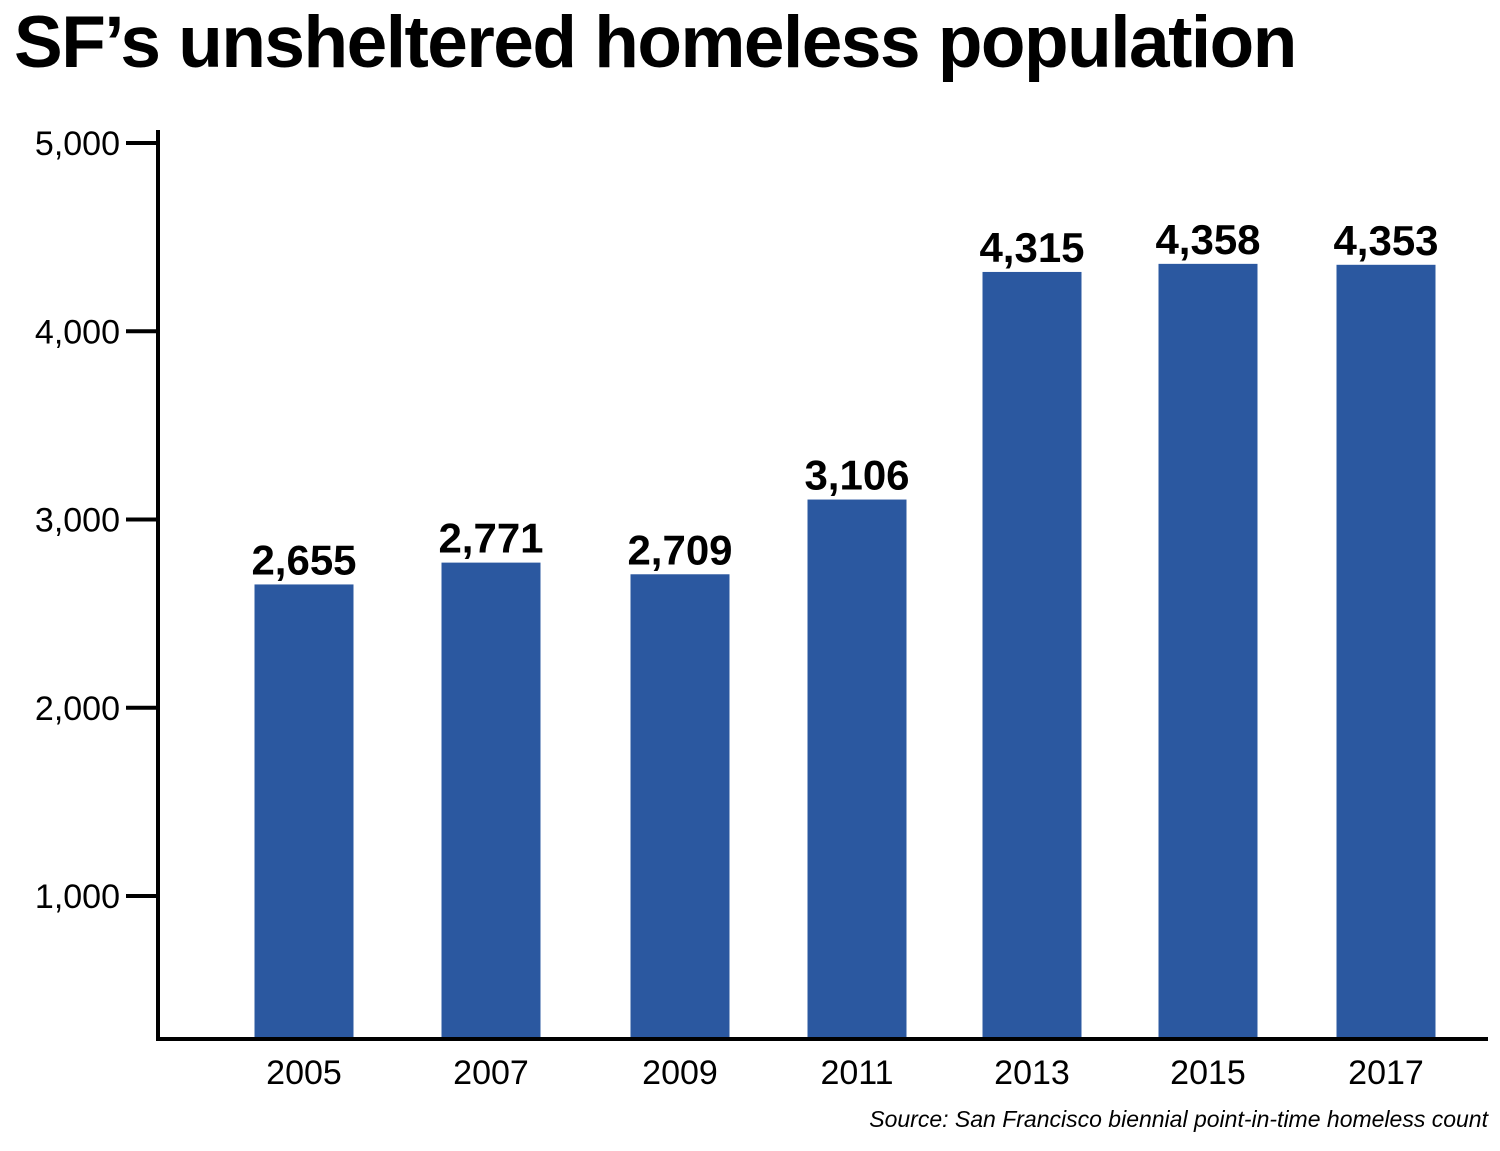 This screenshot has width=1500, height=1151. What do you see at coordinates (1386, 652) in the screenshot?
I see `bar-2017` at bounding box center [1386, 652].